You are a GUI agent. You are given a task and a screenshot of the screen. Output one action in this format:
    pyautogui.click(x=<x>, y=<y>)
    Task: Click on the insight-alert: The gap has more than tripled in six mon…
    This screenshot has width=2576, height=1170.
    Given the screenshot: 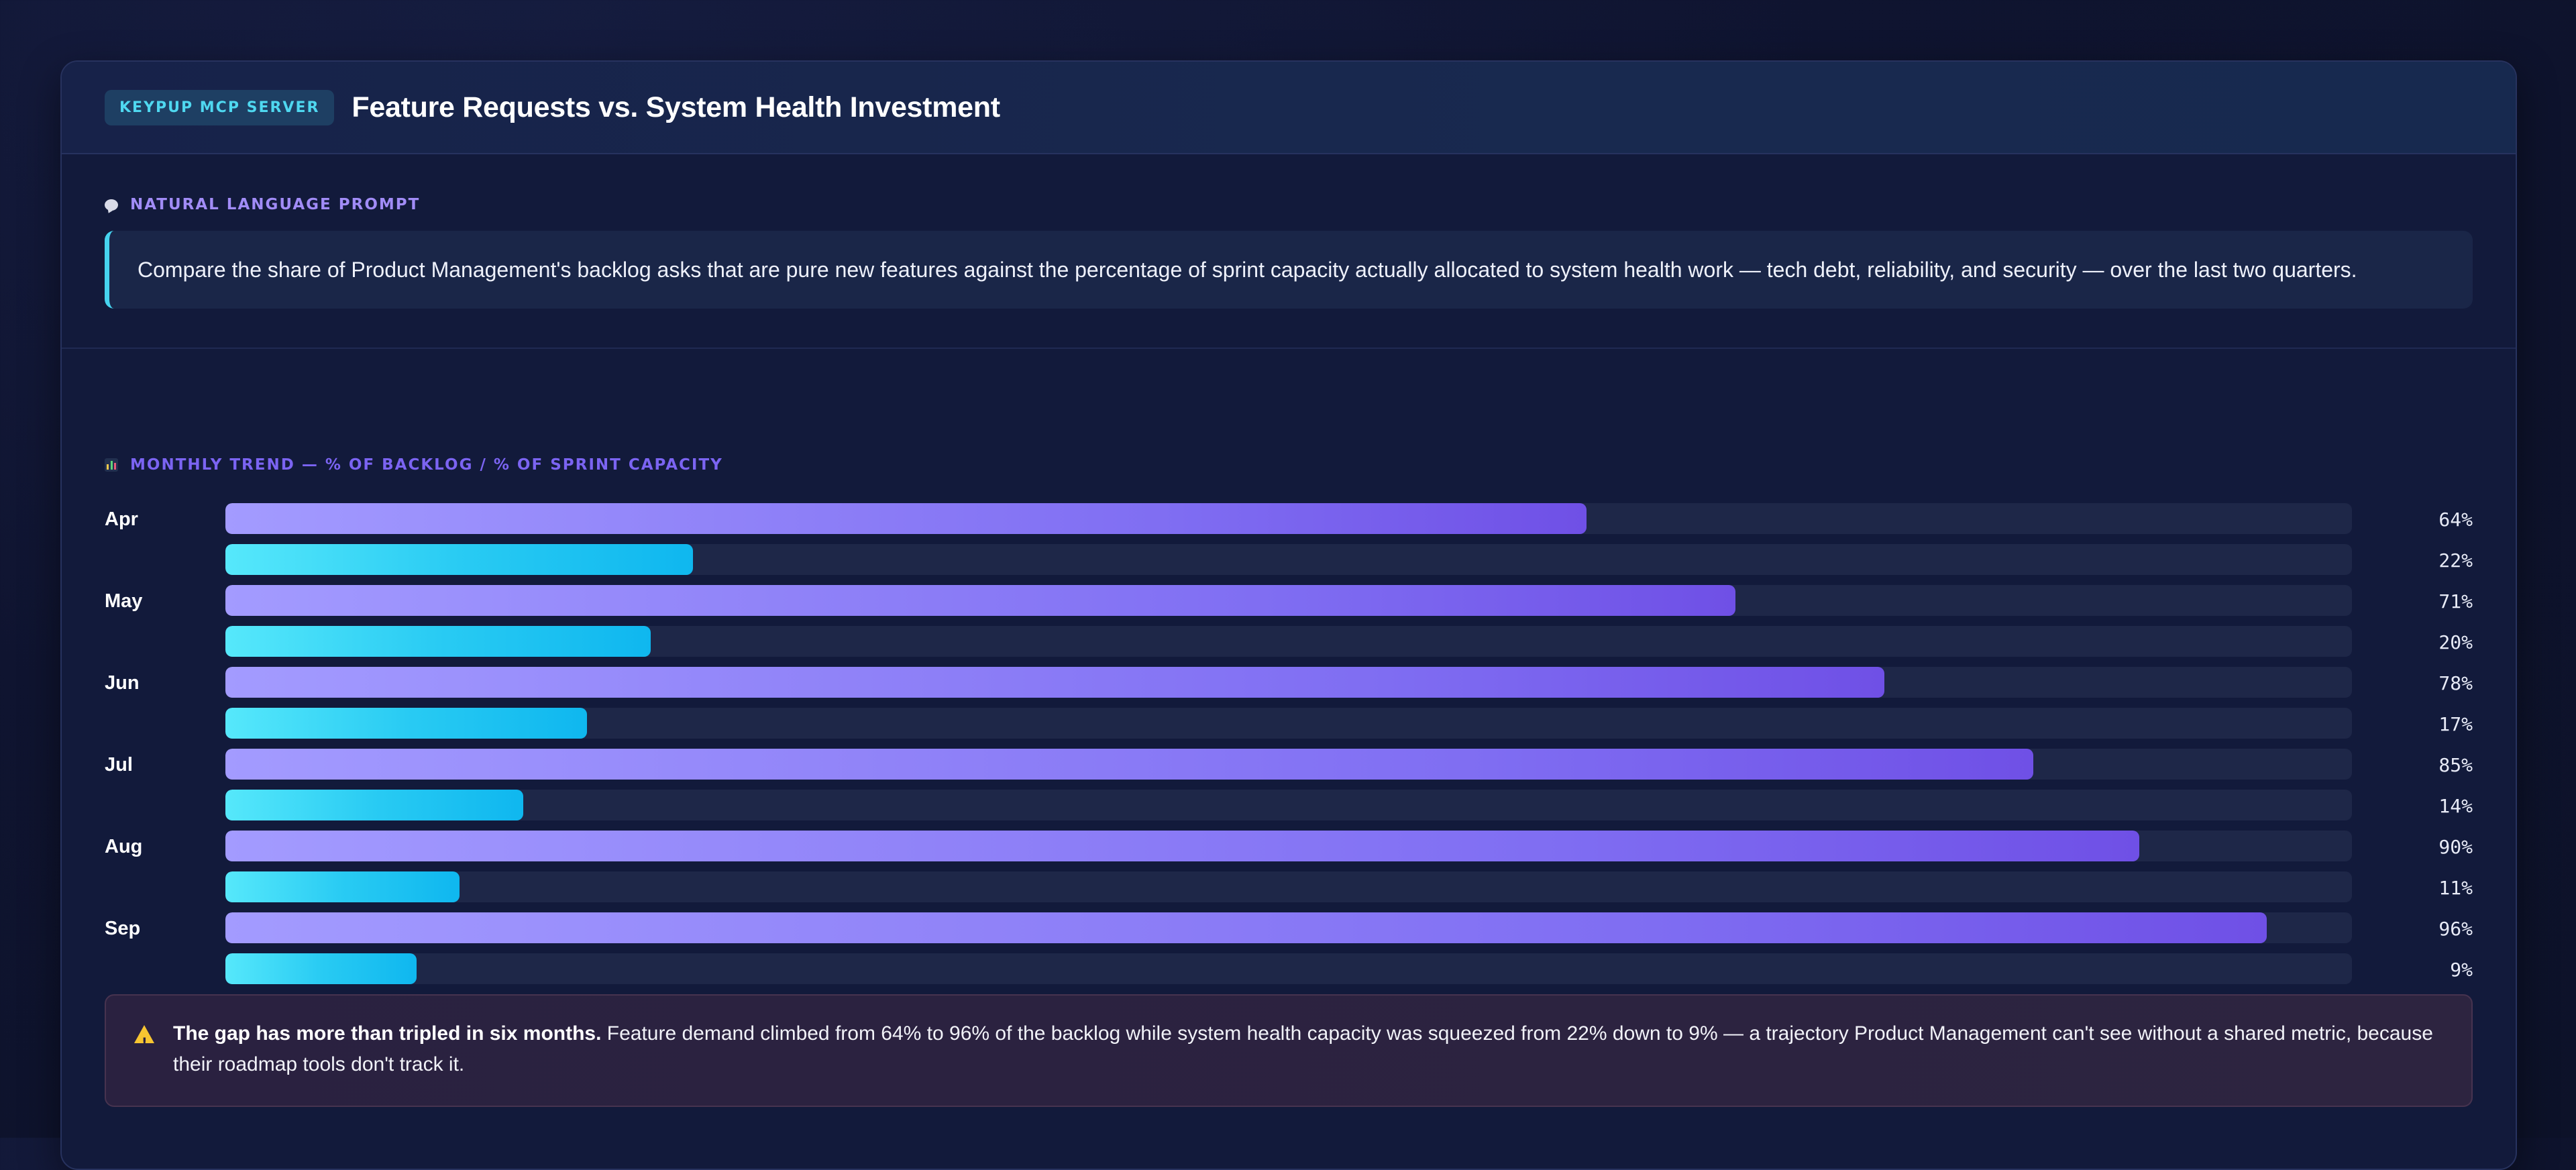 What is the action you would take?
    pyautogui.click(x=1289, y=1050)
    